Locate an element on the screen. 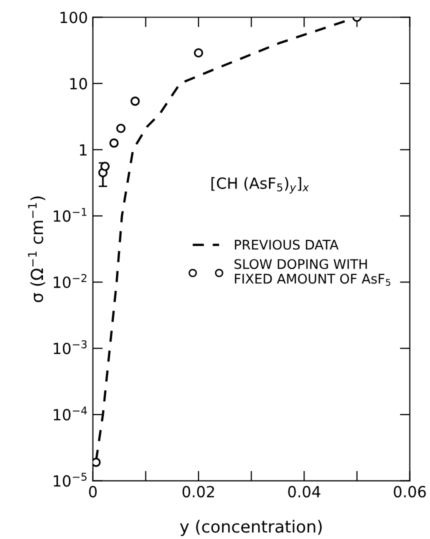 Image resolution: width=430 pixels, height=539 pixels. annotation: [CH (AsF$_{5}$)$_{y}$]$_{x}$ is located at coordinates (260, 185).